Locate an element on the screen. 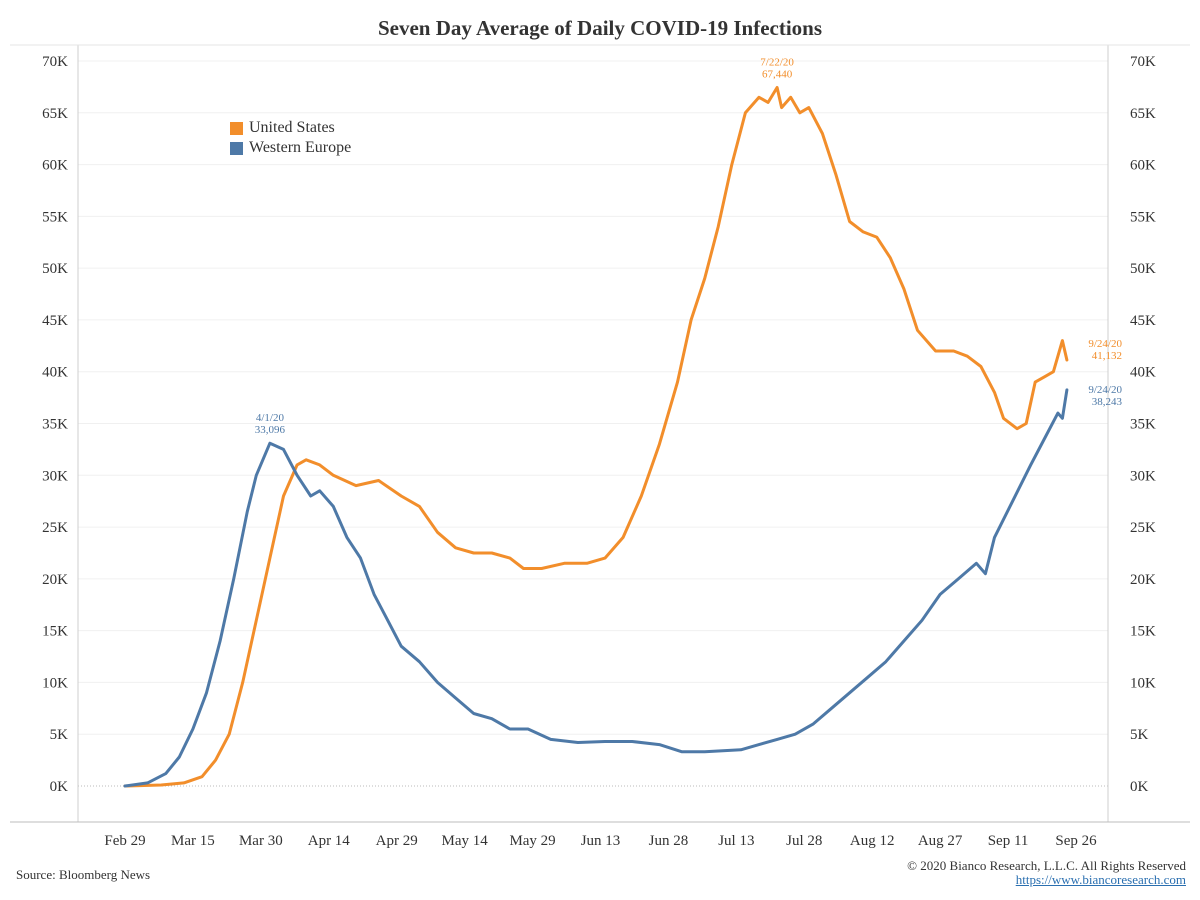 The width and height of the screenshot is (1200, 900). annotation-value: 33,096 is located at coordinates (270, 430).